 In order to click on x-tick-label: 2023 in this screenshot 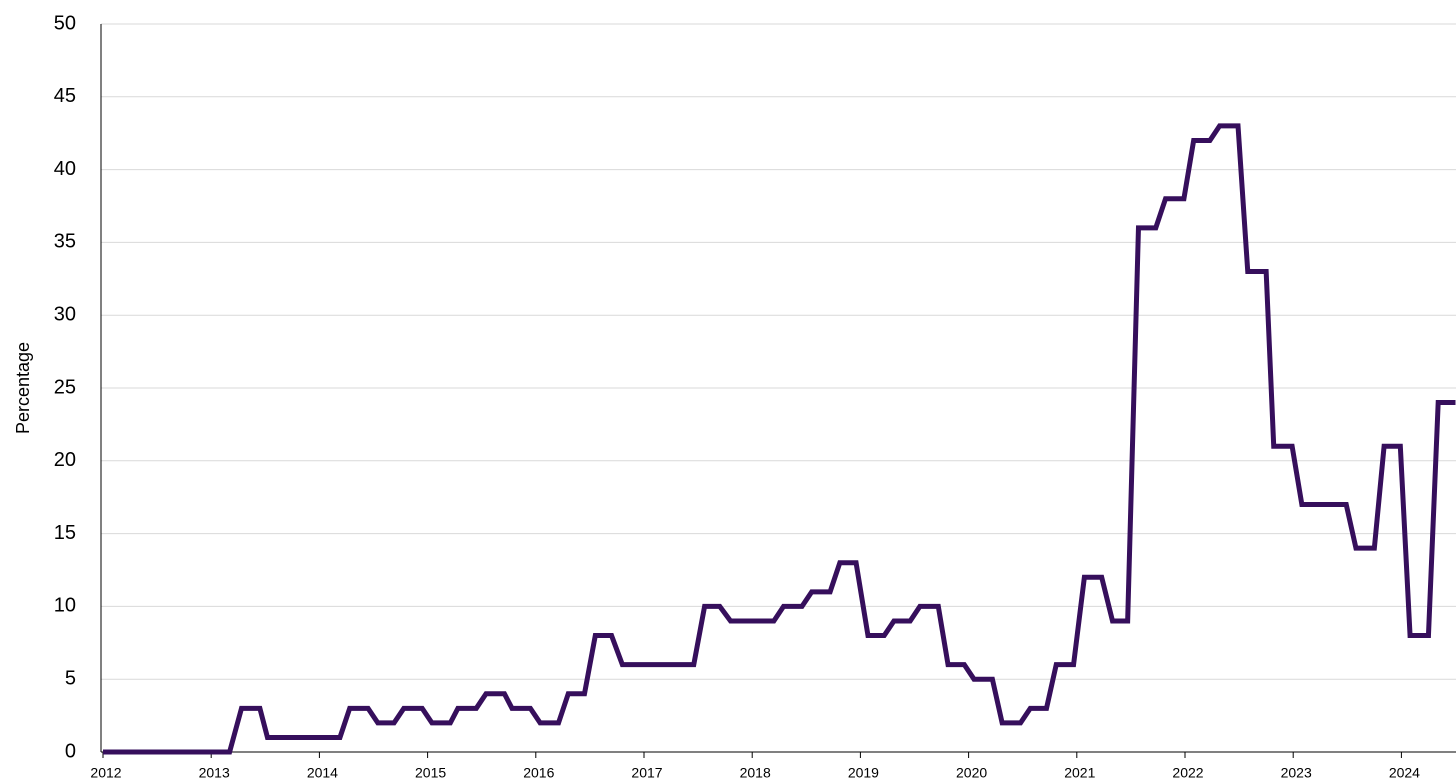, I will do `click(1296, 773)`.